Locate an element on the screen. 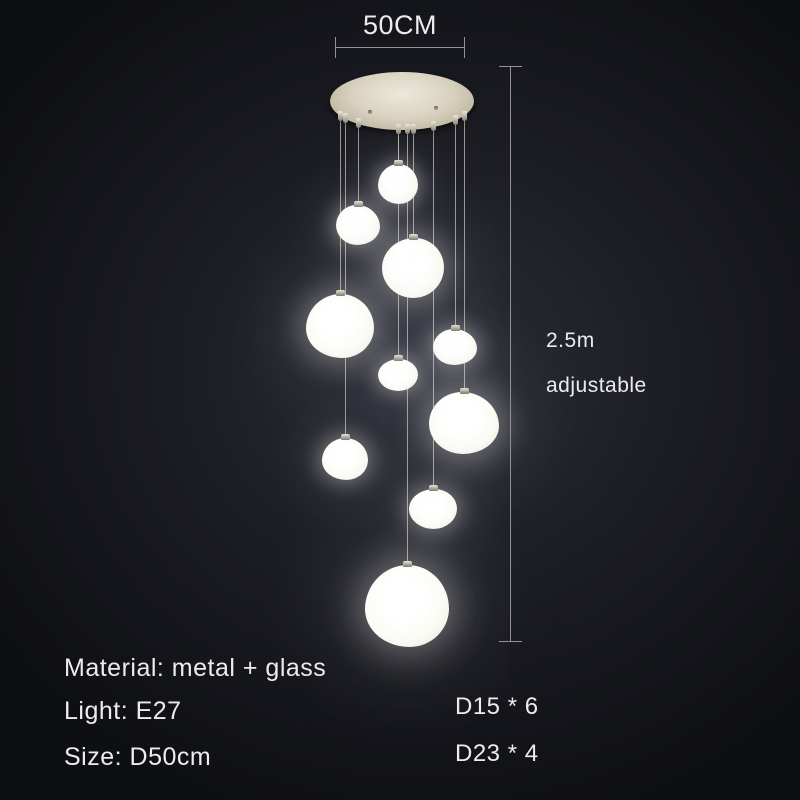 The width and height of the screenshot is (800, 800). width-measure-line is located at coordinates (400, 47).